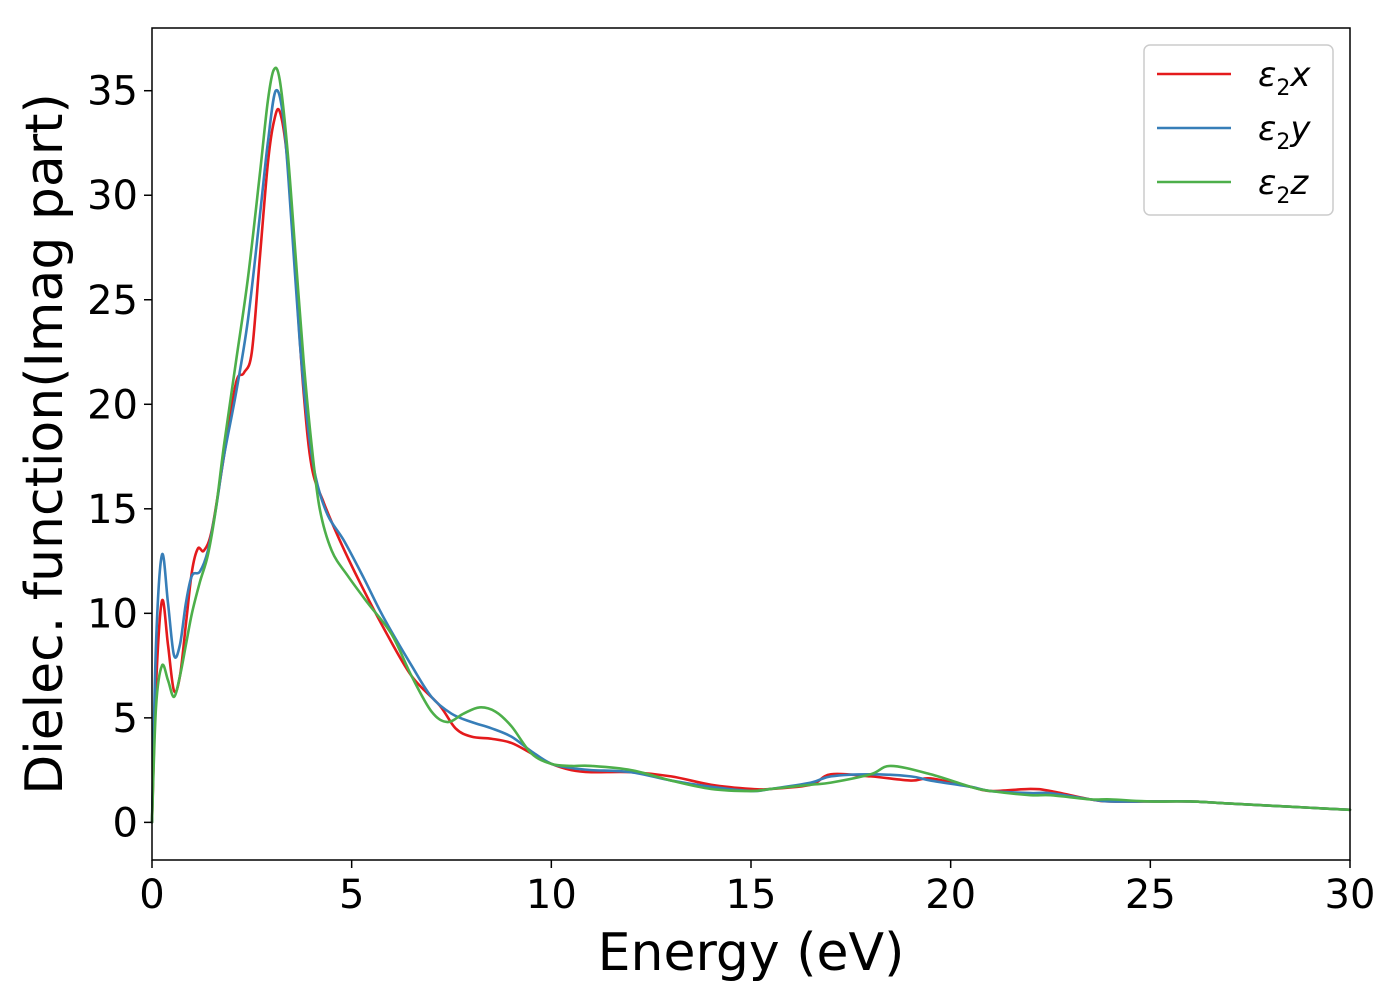 This screenshot has height=1000, width=1400. I want to click on legend-items: ε2x ε2y ε2z, so click(1234, 132).